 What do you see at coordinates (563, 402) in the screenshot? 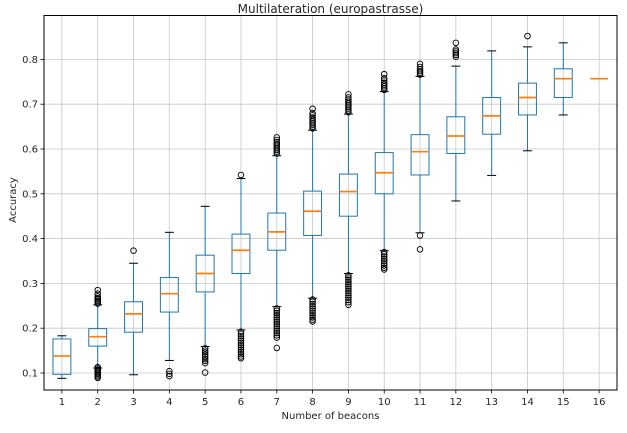
I see `x-tick-label: 15` at bounding box center [563, 402].